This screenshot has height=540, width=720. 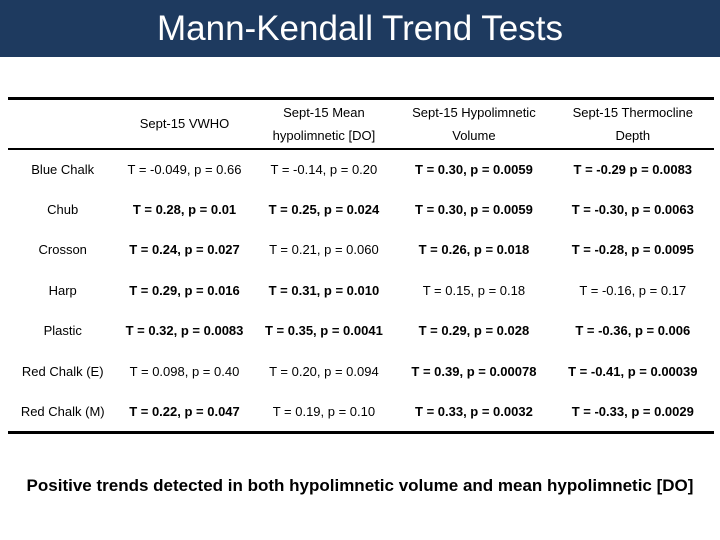 What do you see at coordinates (62, 411) in the screenshot?
I see `lake-name: Red Chalk (M)` at bounding box center [62, 411].